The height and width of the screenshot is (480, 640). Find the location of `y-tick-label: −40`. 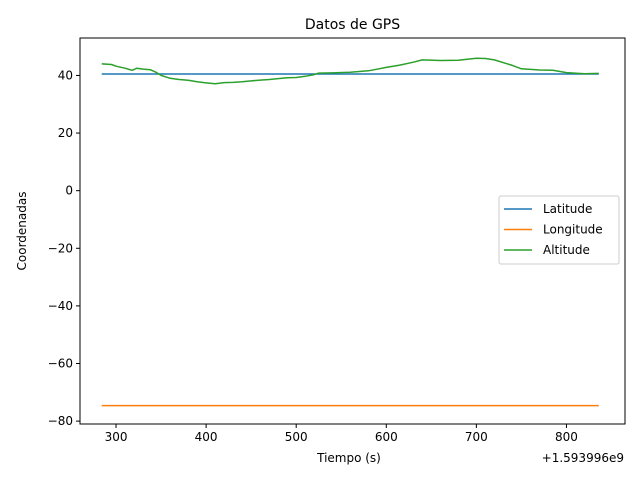

y-tick-label: −40 is located at coordinates (60, 306).